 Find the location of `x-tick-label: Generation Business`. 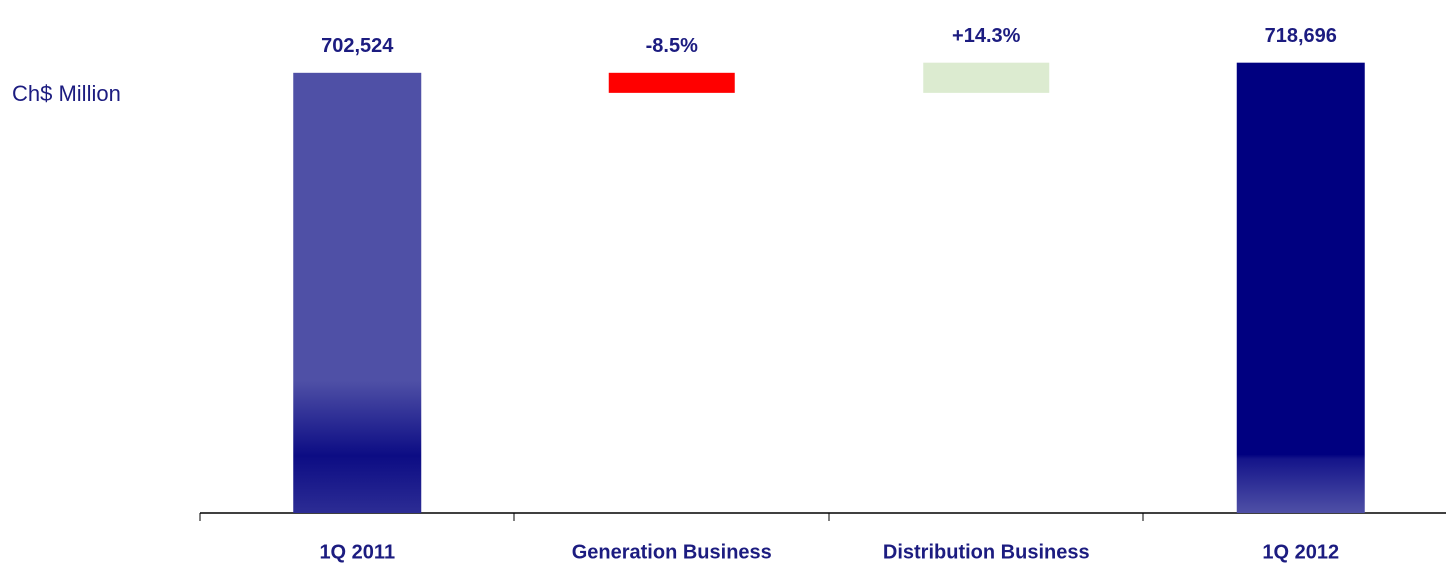

x-tick-label: Generation Business is located at coordinates (672, 552).